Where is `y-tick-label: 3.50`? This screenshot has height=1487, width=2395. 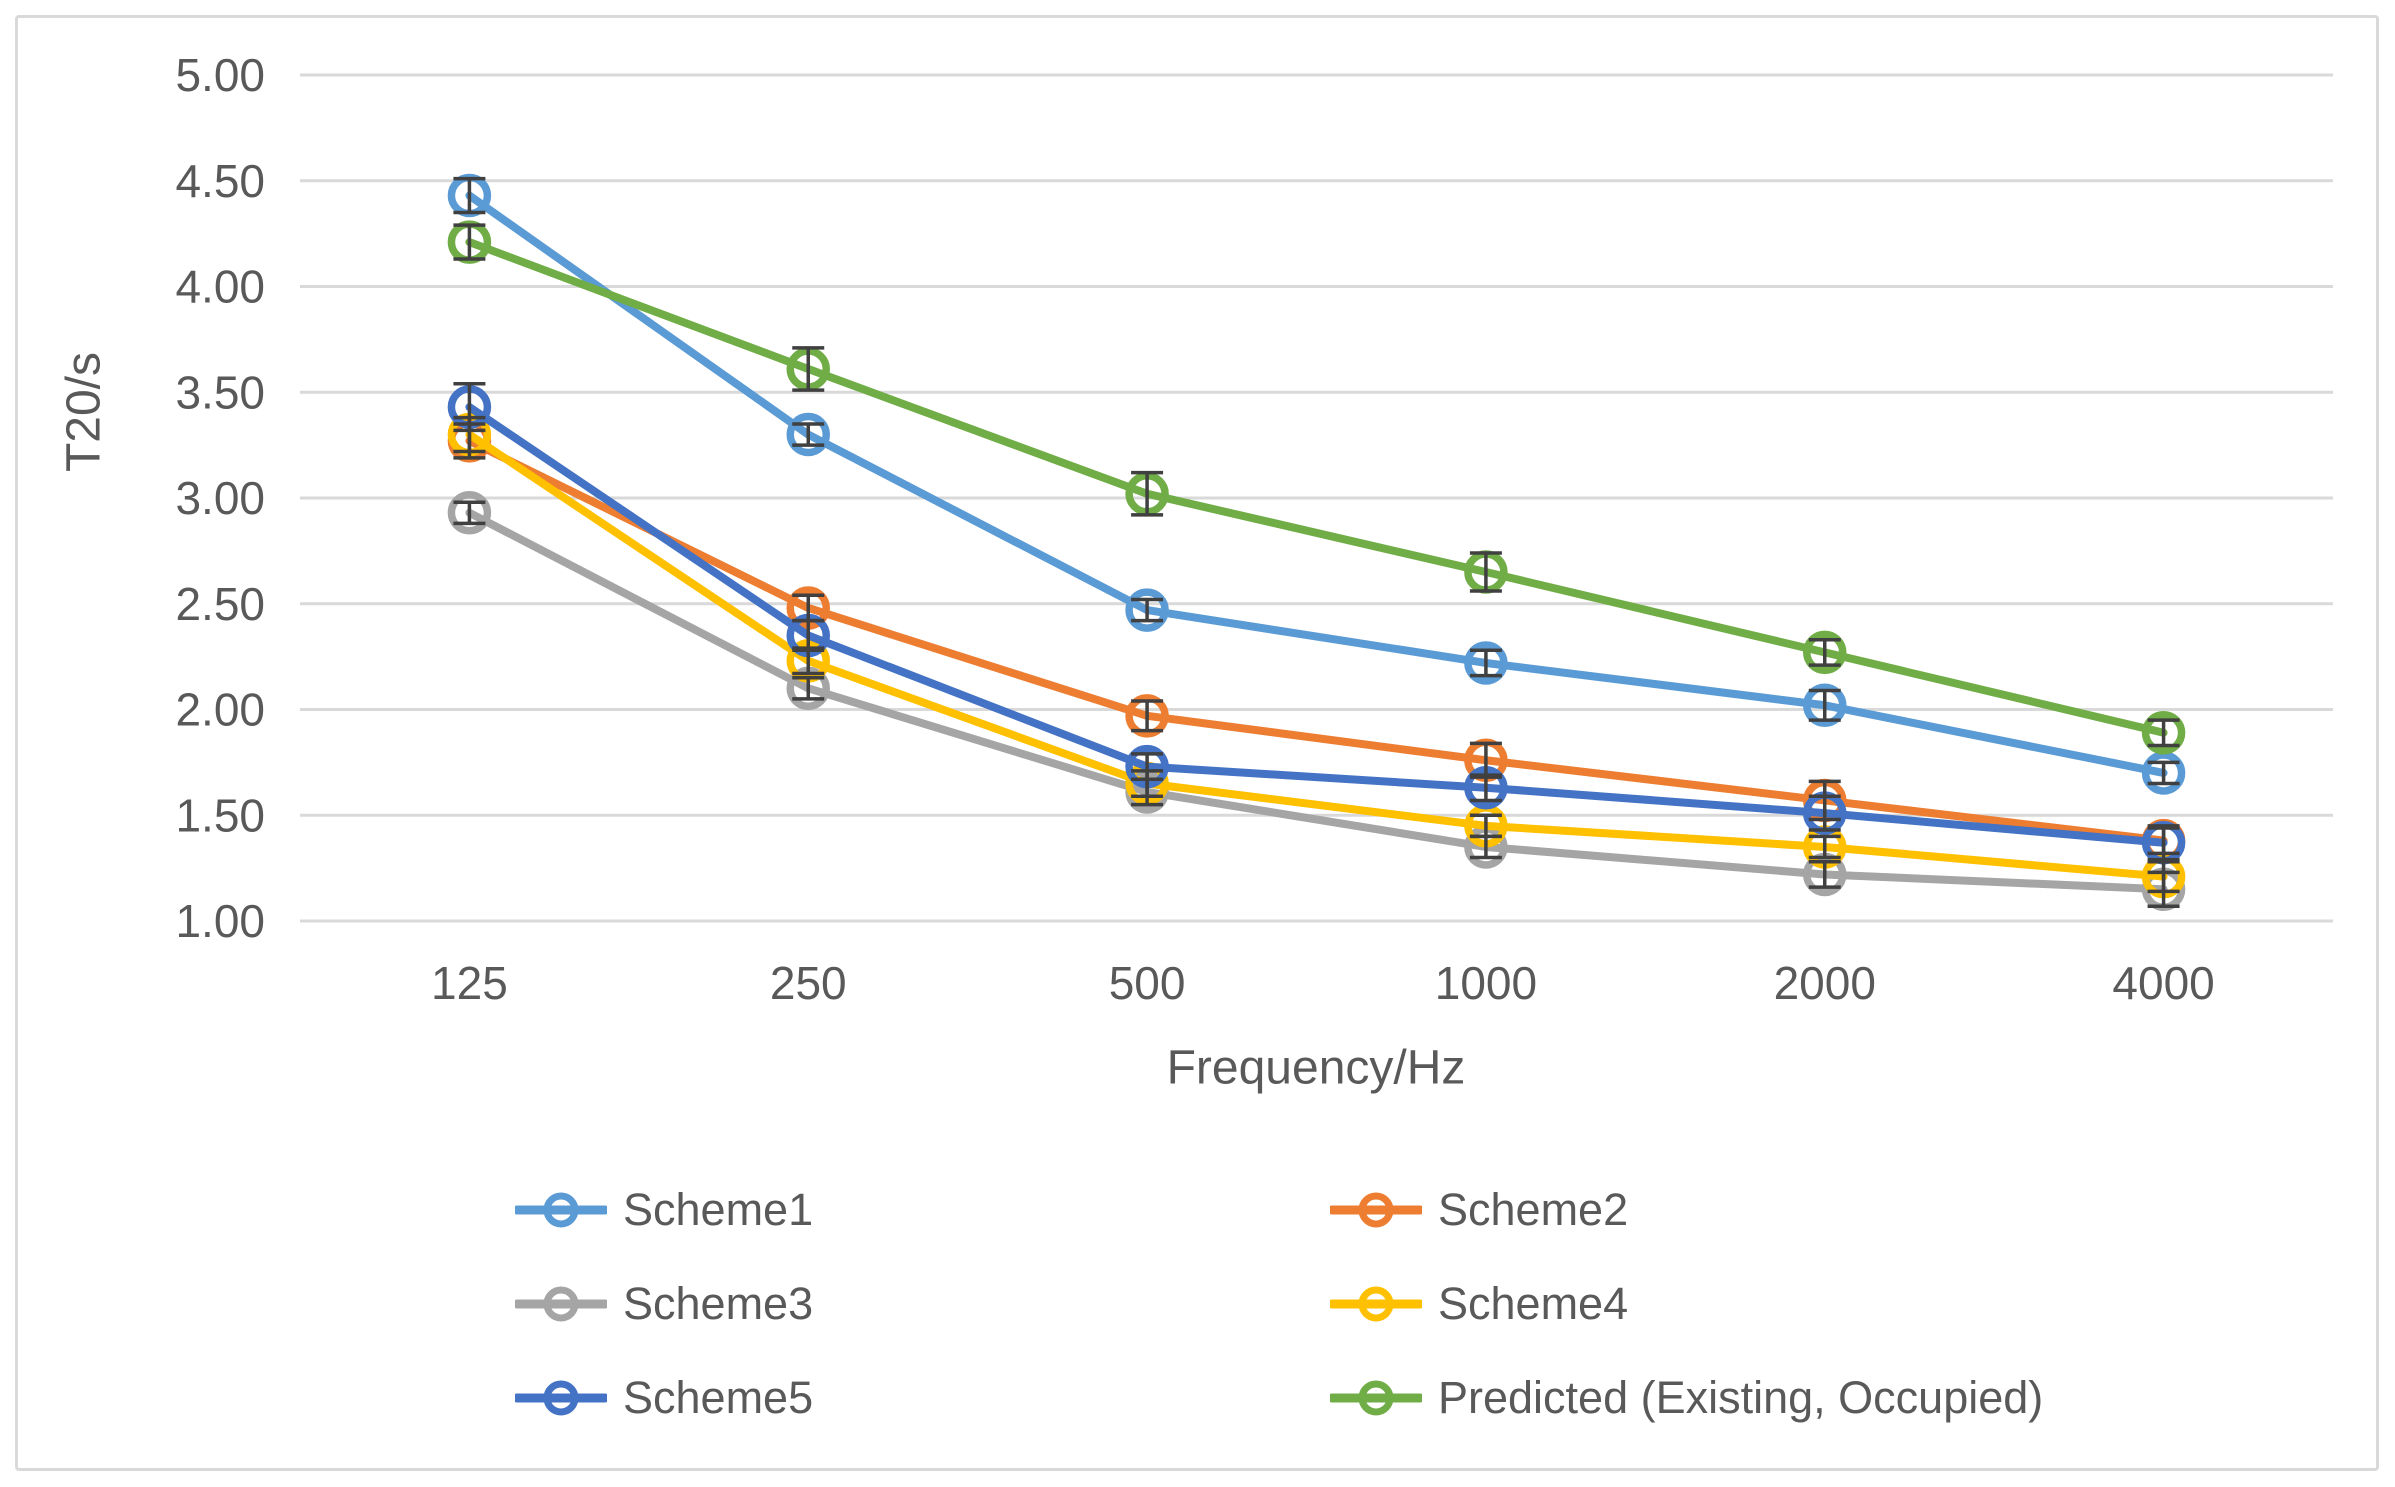
y-tick-label: 3.50 is located at coordinates (220, 392).